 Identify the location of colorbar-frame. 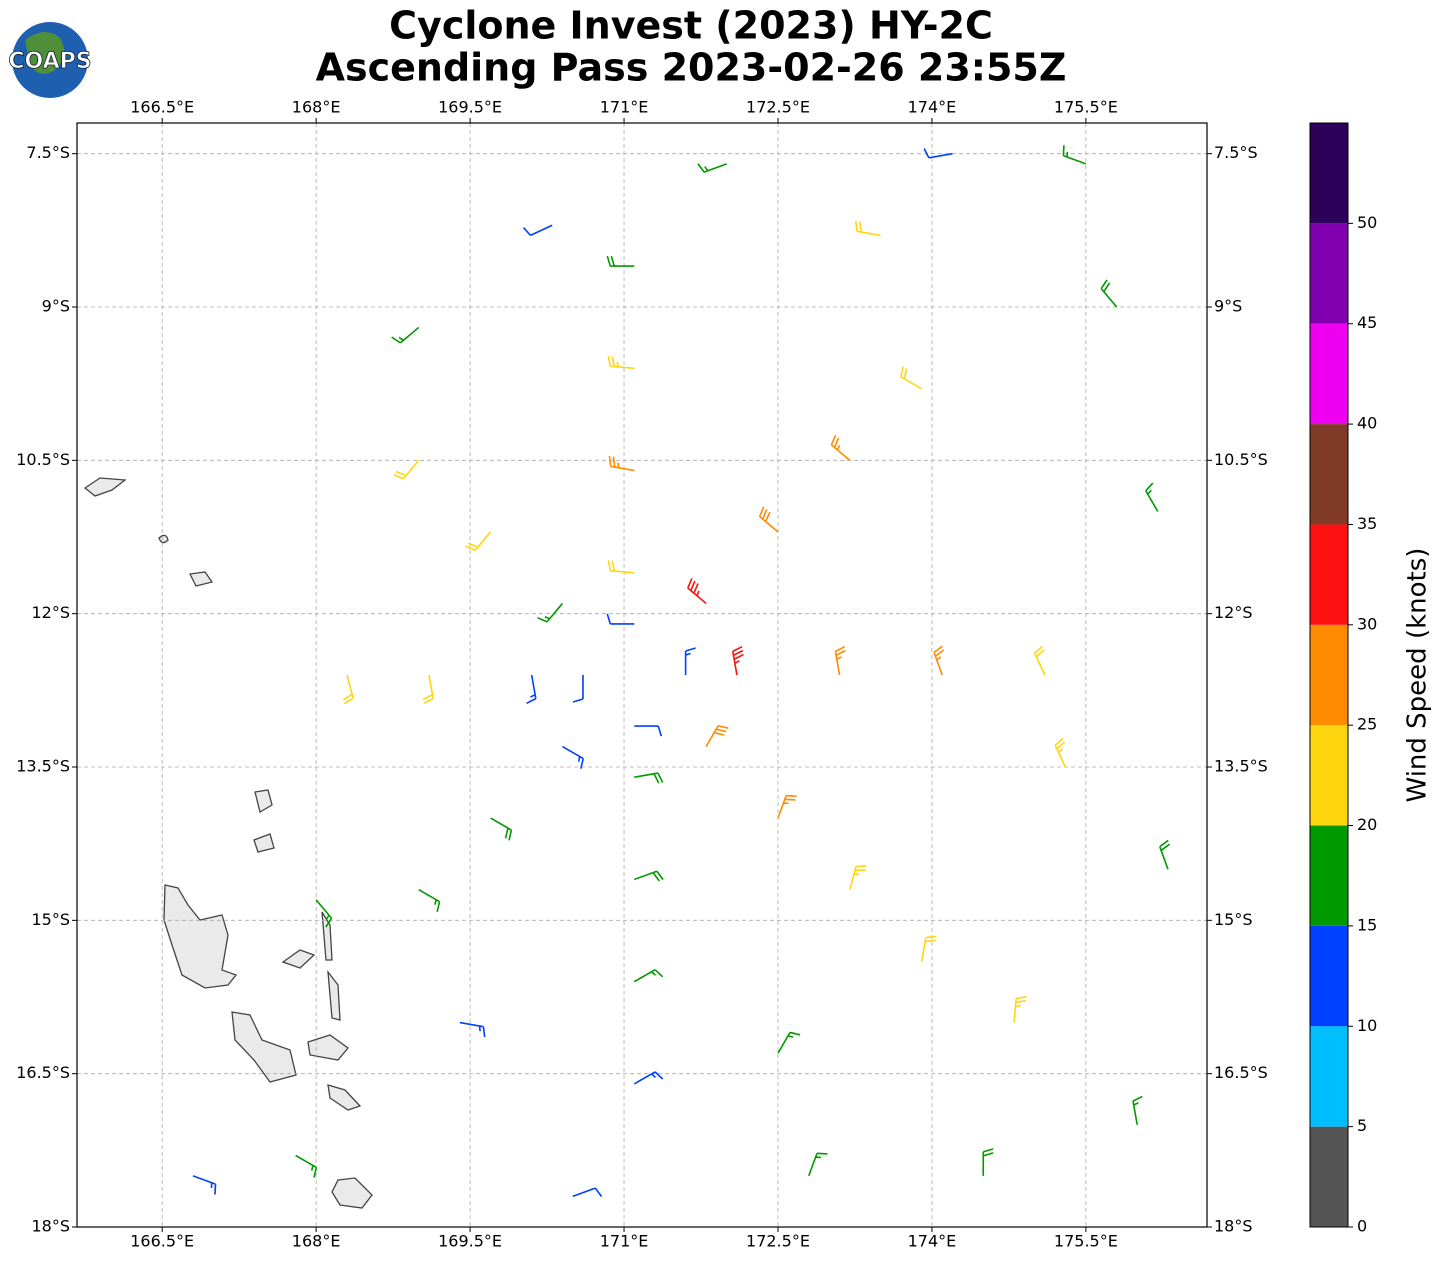
(1329, 675).